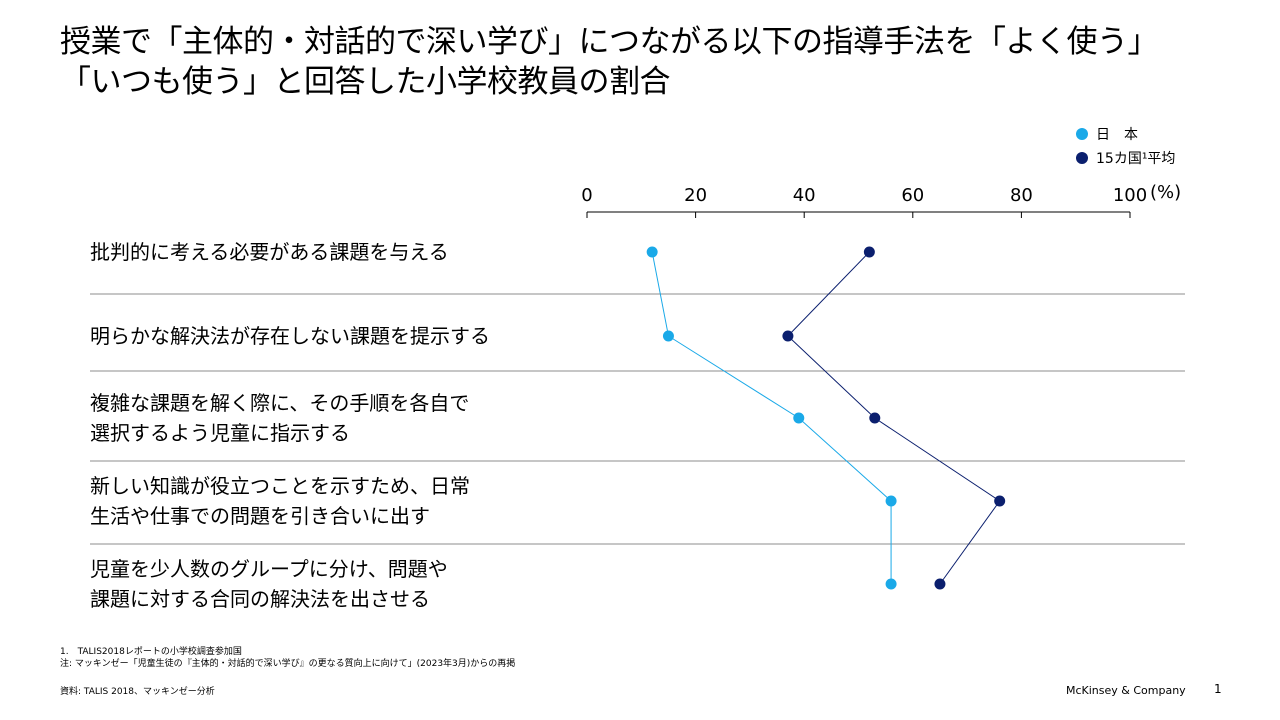 Image resolution: width=1280 pixels, height=720 pixels. Describe the element at coordinates (804, 195) in the screenshot. I see `x-tick-label-40: 40` at that location.